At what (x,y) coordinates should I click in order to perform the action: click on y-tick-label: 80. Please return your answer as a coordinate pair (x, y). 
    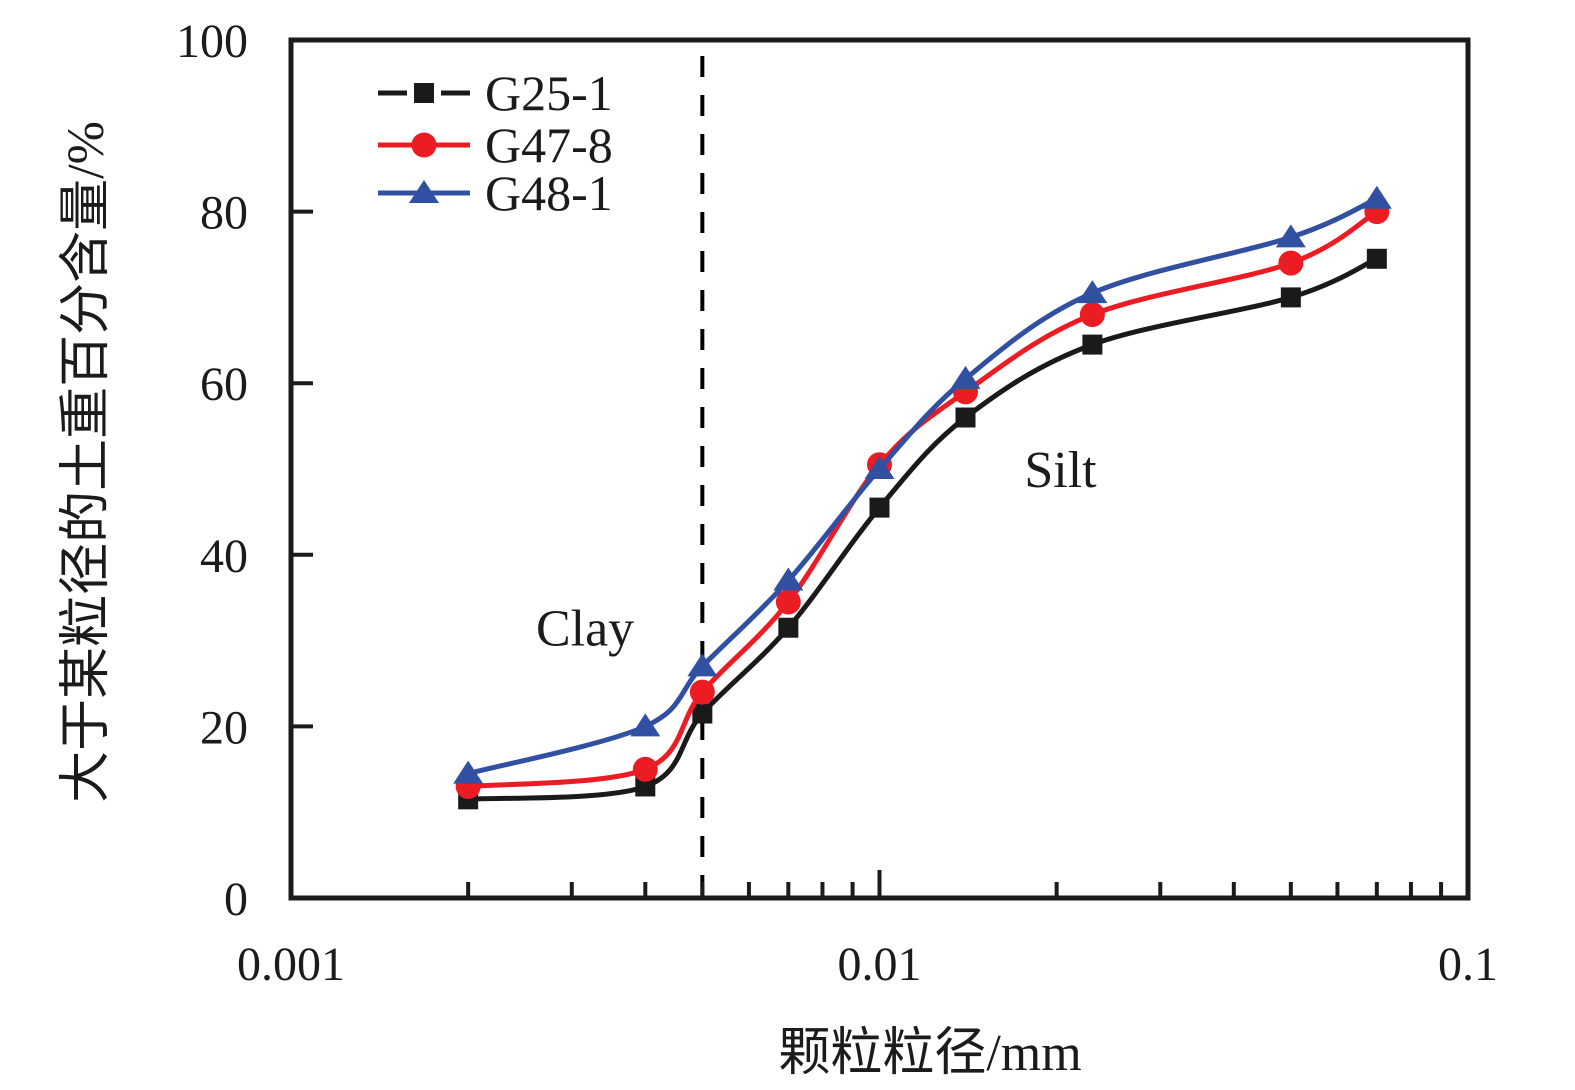
    Looking at the image, I should click on (224, 213).